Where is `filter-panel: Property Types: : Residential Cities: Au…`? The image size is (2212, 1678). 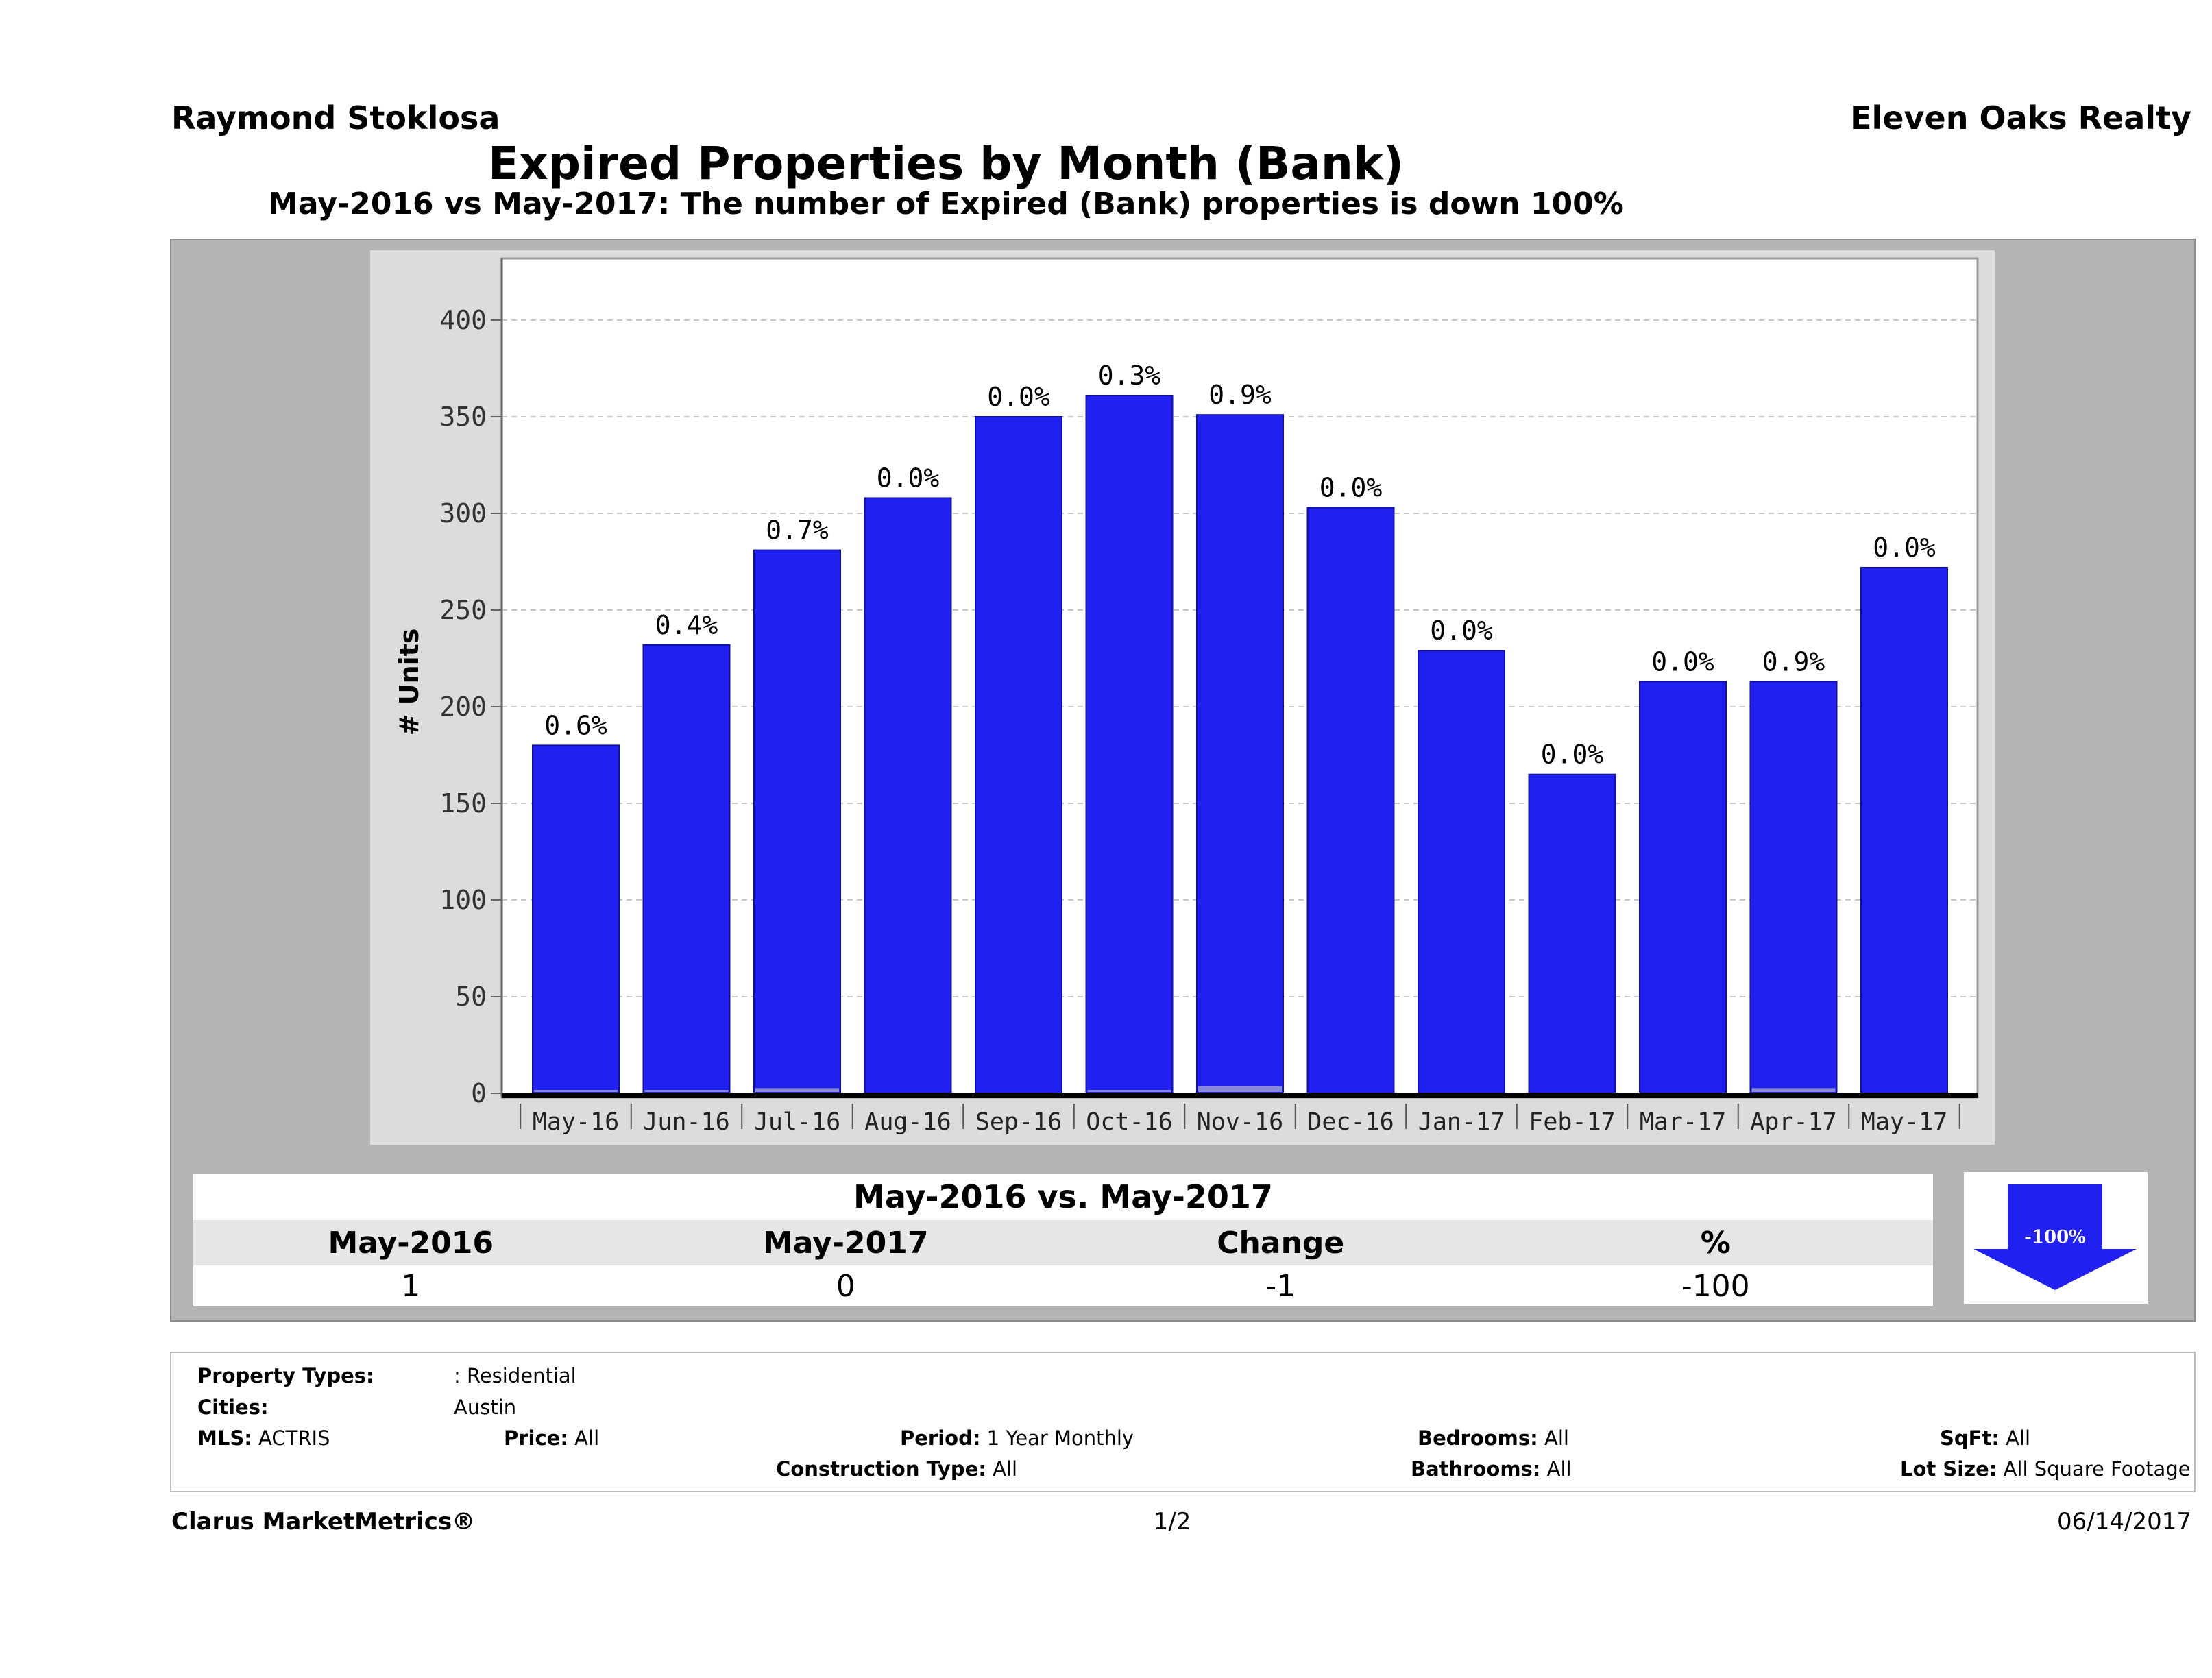 filter-panel: Property Types: : Residential Cities: Au… is located at coordinates (1183, 1422).